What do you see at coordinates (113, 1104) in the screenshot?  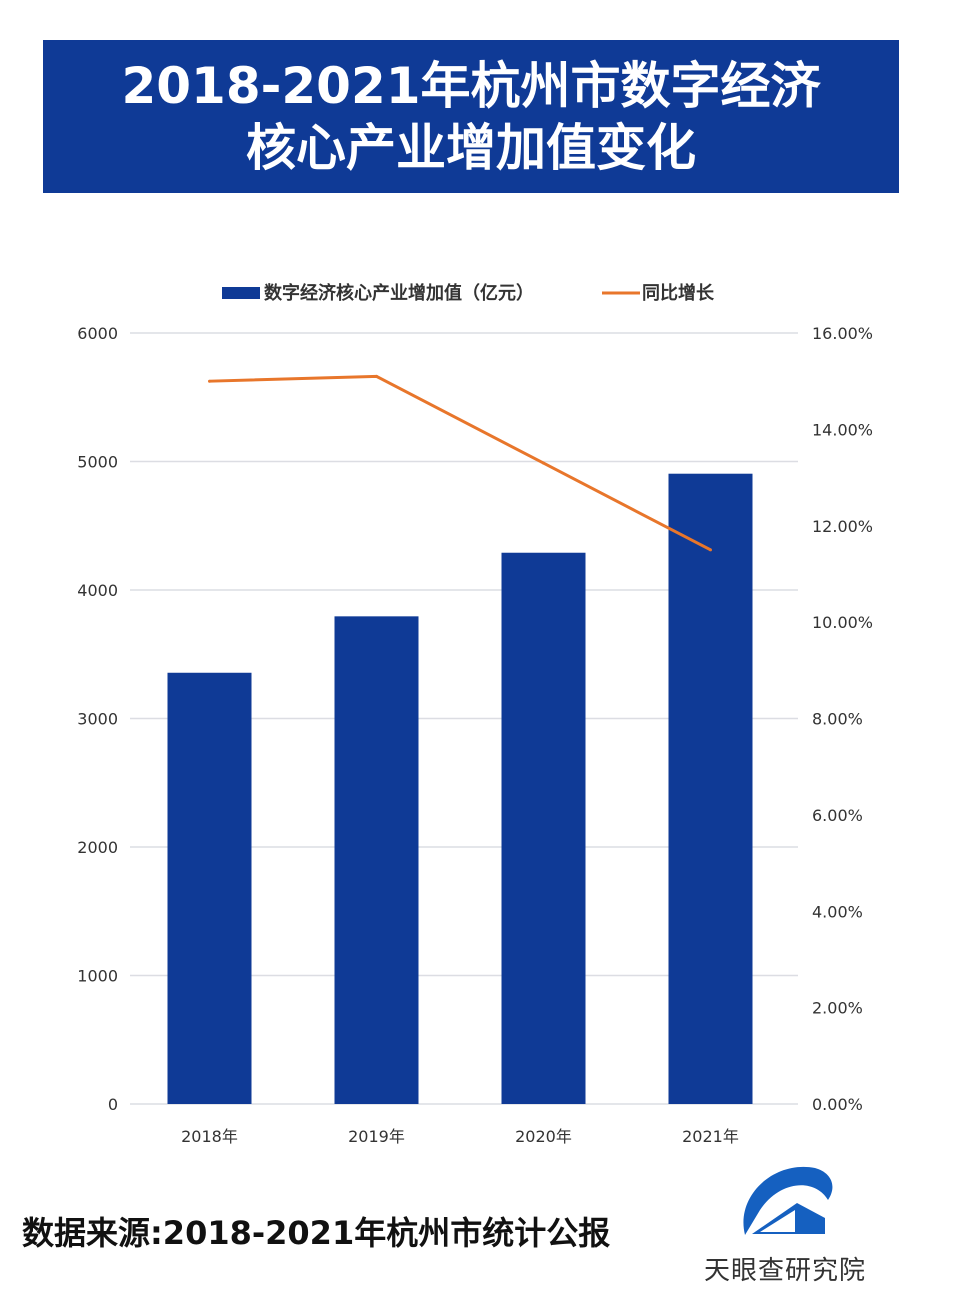 I see `y-left-tick-label: 0` at bounding box center [113, 1104].